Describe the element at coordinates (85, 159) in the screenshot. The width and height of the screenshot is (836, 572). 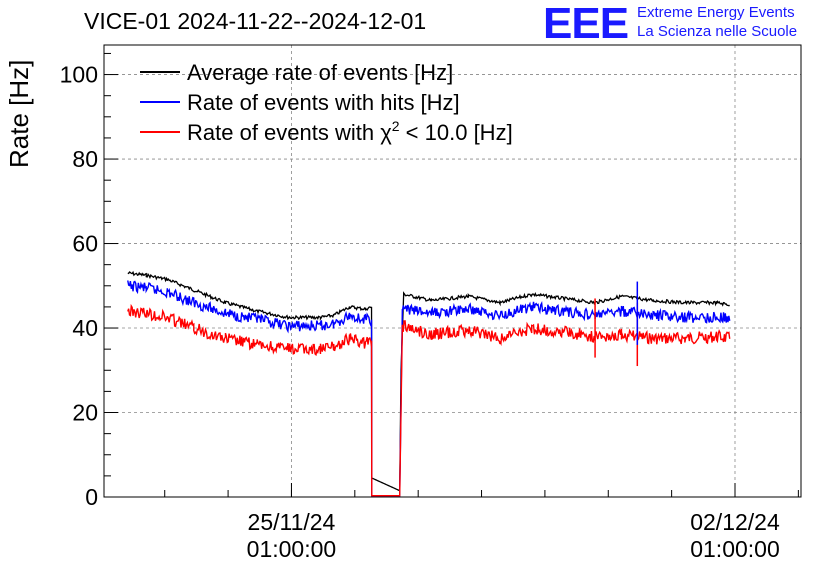
I see `y-tick-label: 80` at that location.